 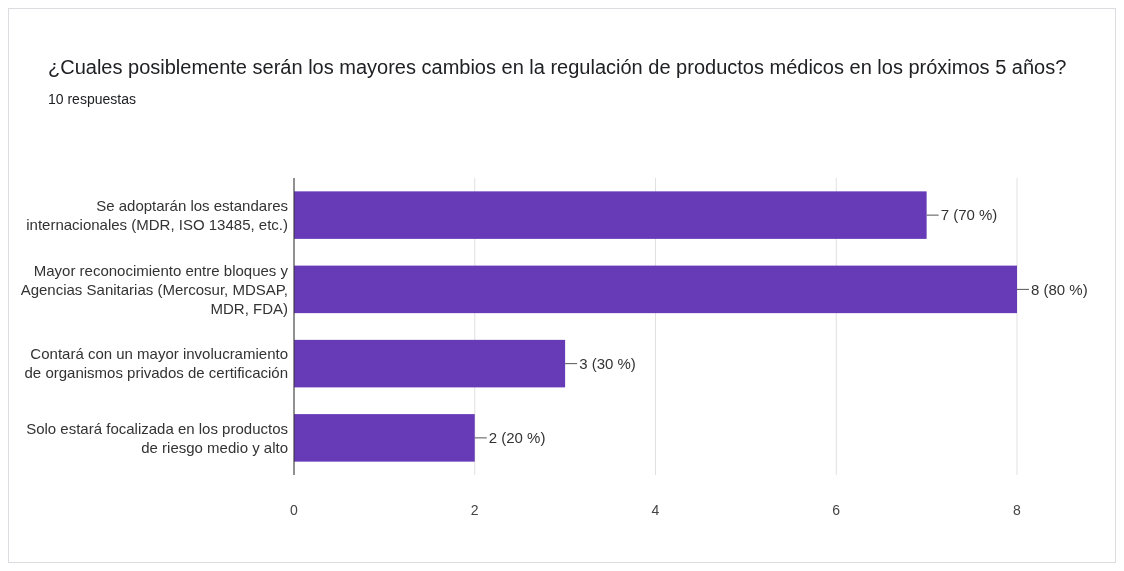 What do you see at coordinates (607, 363) in the screenshot?
I see `data-label: 3 (30 %)` at bounding box center [607, 363].